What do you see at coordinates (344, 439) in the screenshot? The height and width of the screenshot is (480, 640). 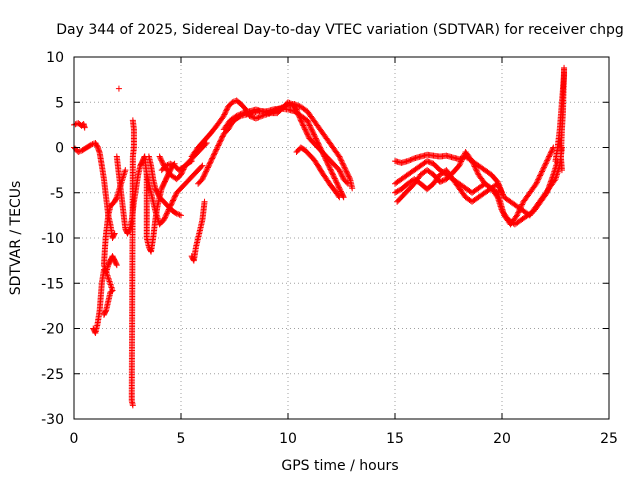 I see `x-tick-labels: 0 5 10 15 20 25` at bounding box center [344, 439].